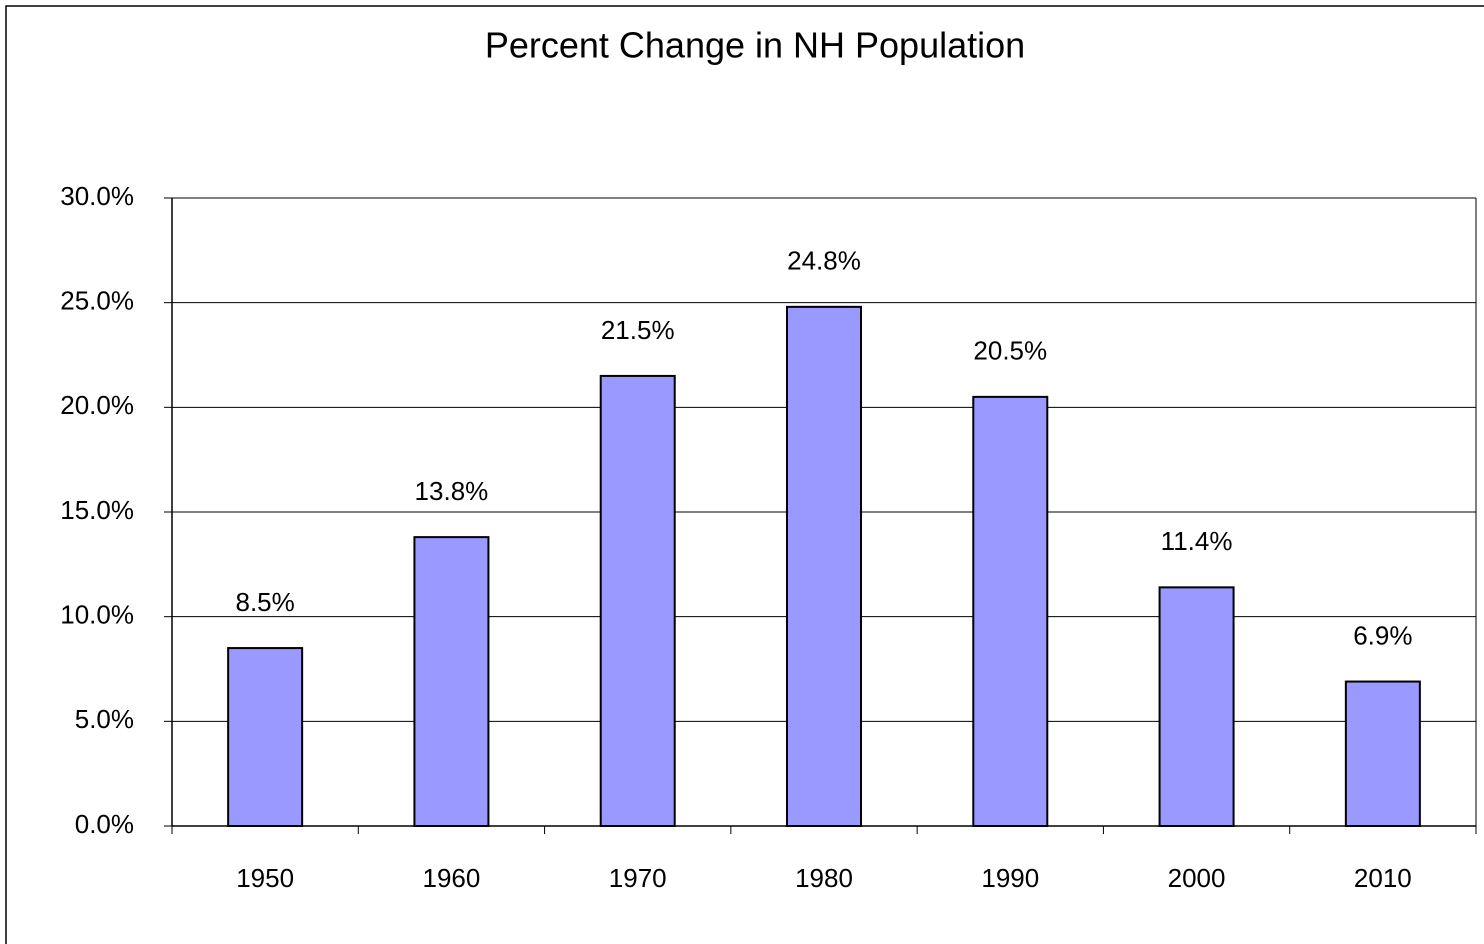 Image resolution: width=1484 pixels, height=944 pixels. Describe the element at coordinates (1010, 351) in the screenshot. I see `data-label: 20.5%` at that location.